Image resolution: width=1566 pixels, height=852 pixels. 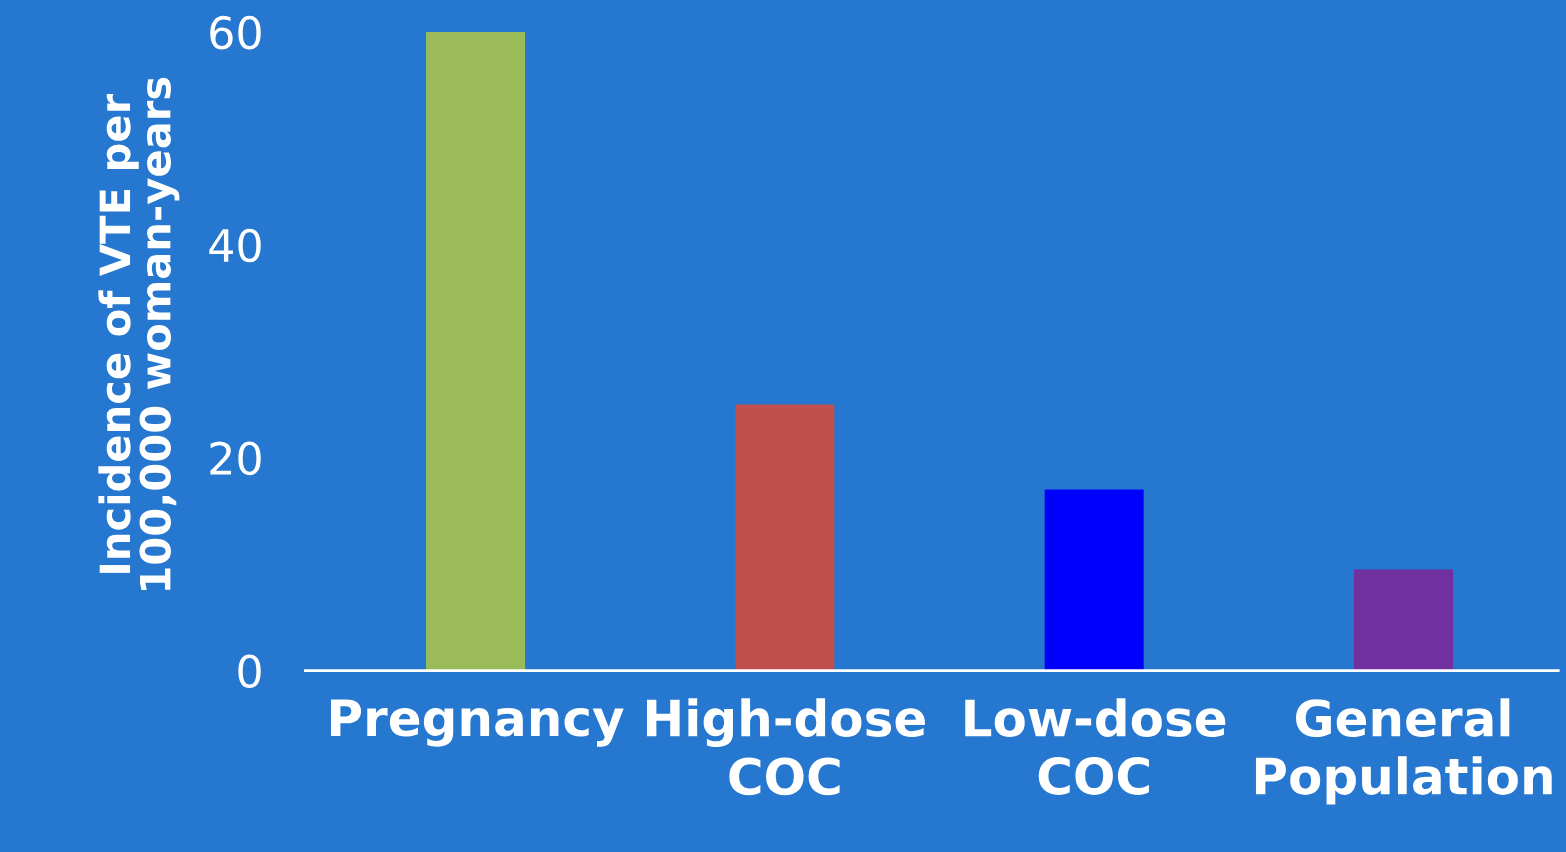 What do you see at coordinates (1403, 751) in the screenshot?
I see `x-tick-label: General Population` at bounding box center [1403, 751].